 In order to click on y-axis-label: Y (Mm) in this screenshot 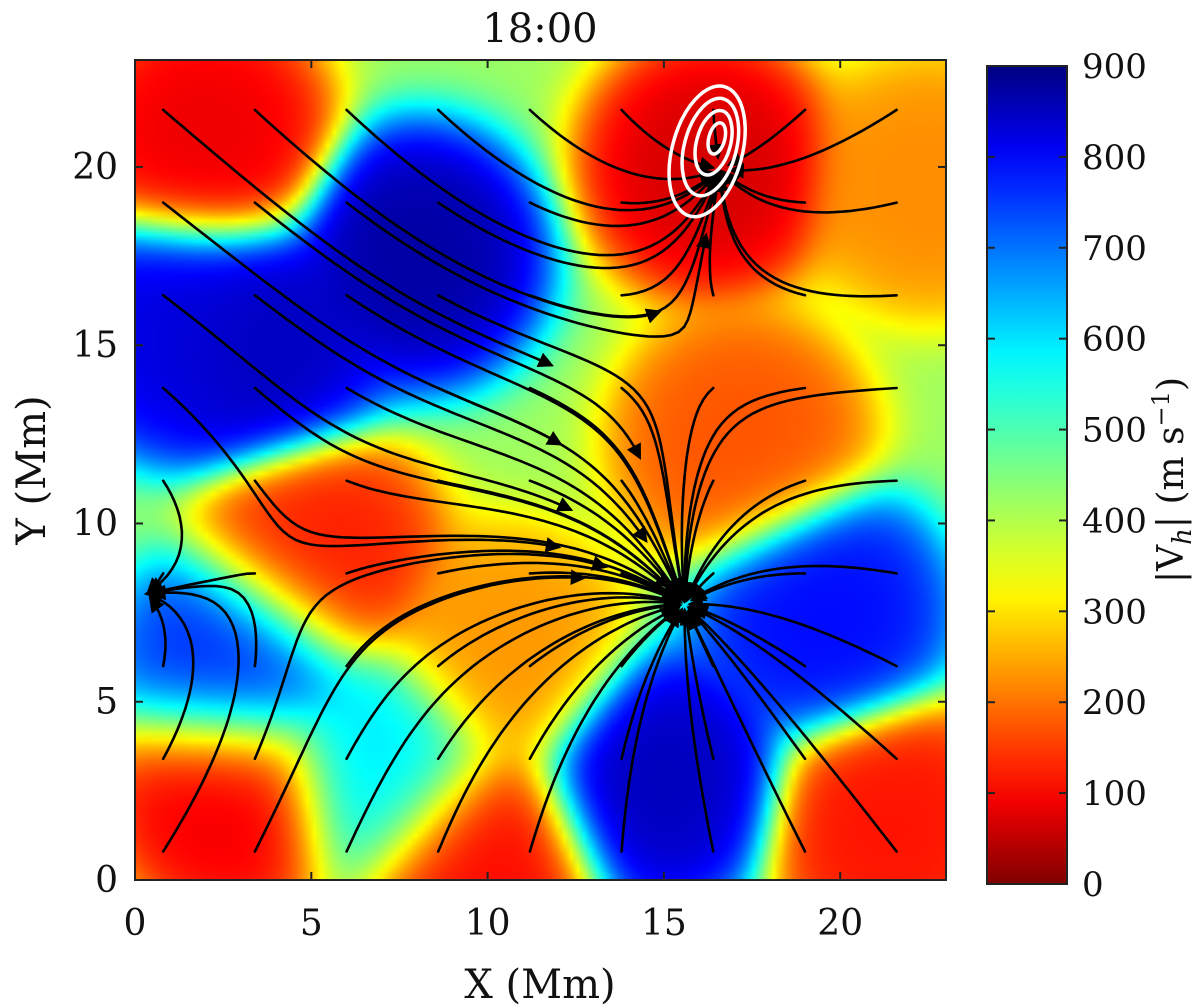, I will do `click(32, 470)`.